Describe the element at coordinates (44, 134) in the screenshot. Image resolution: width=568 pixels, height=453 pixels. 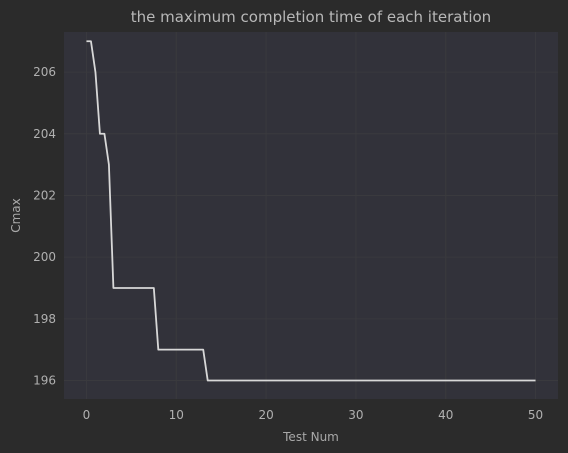
I see `y-tick-label: 204` at that location.